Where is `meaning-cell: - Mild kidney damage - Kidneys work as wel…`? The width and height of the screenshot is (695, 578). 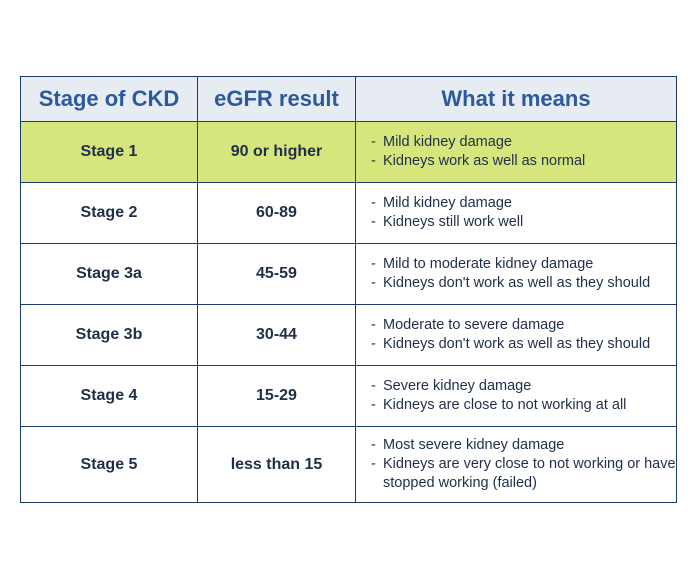 meaning-cell: - Mild kidney damage - Kidneys work as wel… is located at coordinates (516, 152).